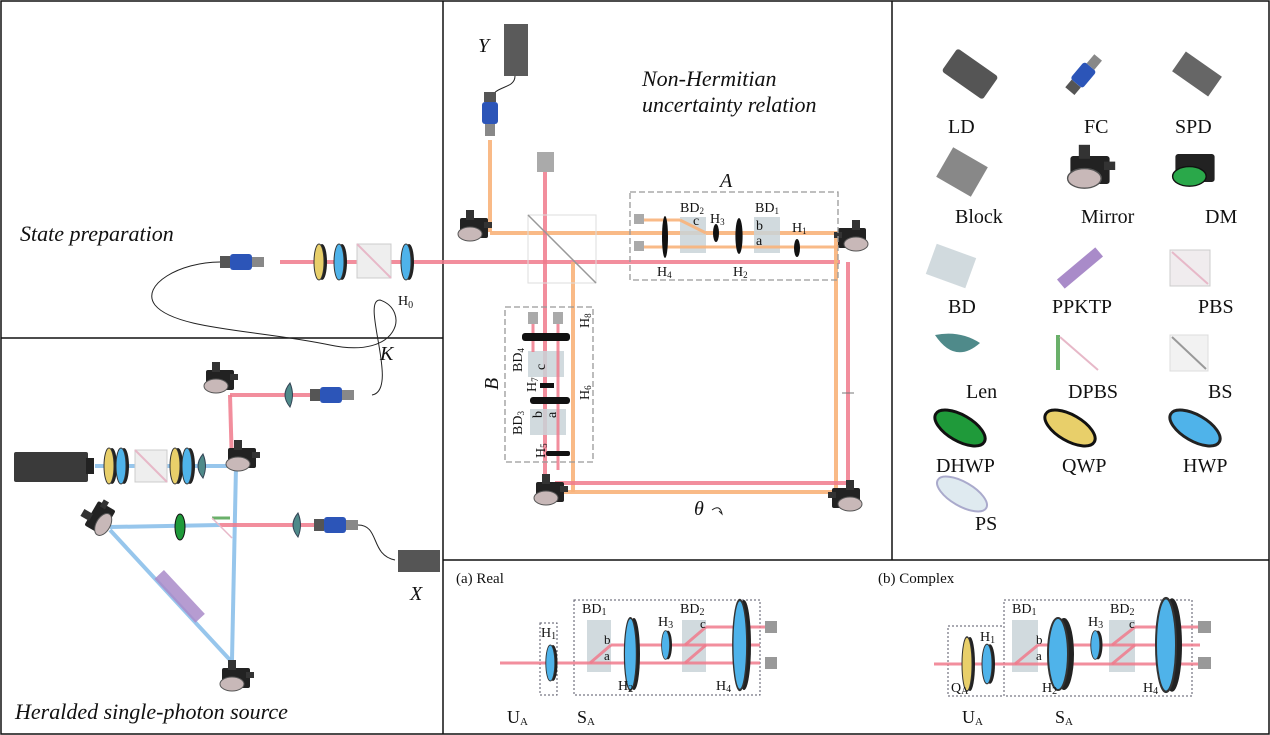  Describe the element at coordinates (965, 466) in the screenshot. I see `legend-label-dhwp: DHWP` at that location.